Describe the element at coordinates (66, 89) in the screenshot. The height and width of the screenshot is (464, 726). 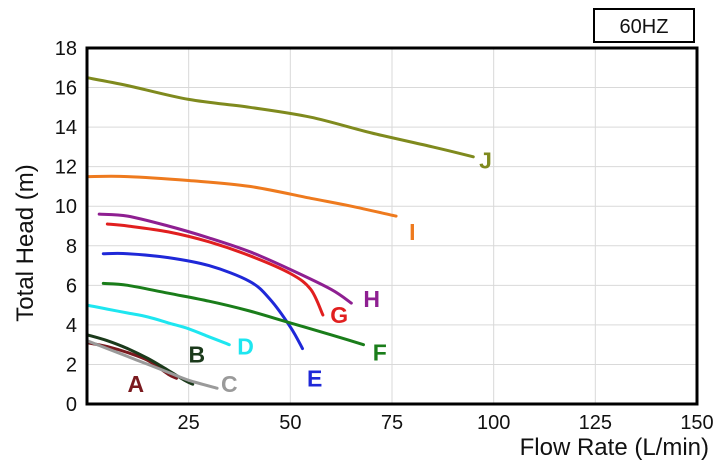
I see `y-tick-label: 16` at that location.